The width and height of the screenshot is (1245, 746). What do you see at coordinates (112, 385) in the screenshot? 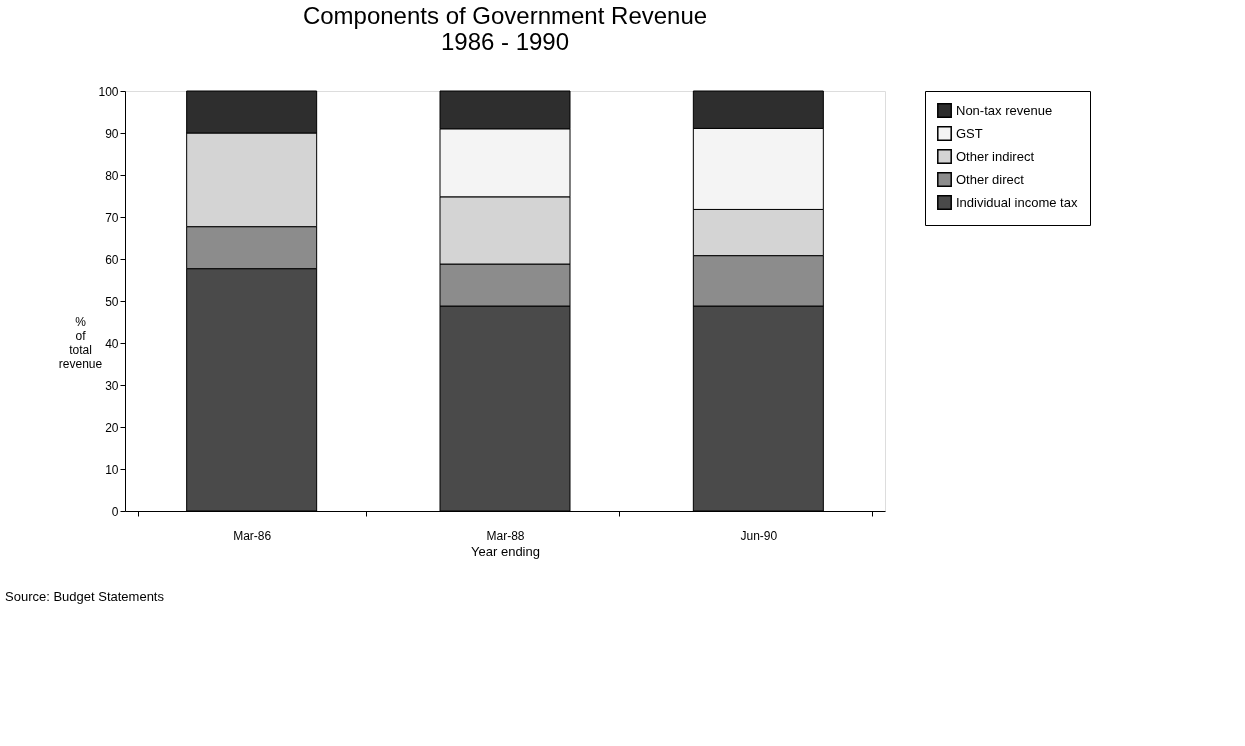
I see `y-tick-label: 30` at bounding box center [112, 385].